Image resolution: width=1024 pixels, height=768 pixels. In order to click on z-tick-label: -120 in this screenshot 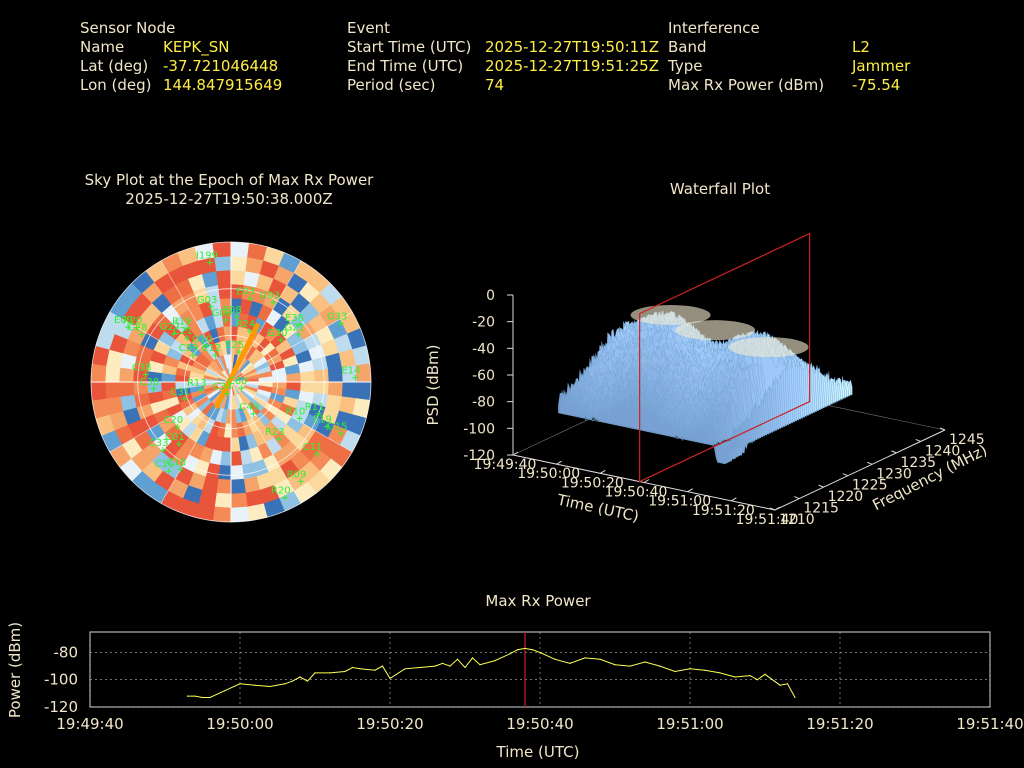, I will do `click(479, 456)`.